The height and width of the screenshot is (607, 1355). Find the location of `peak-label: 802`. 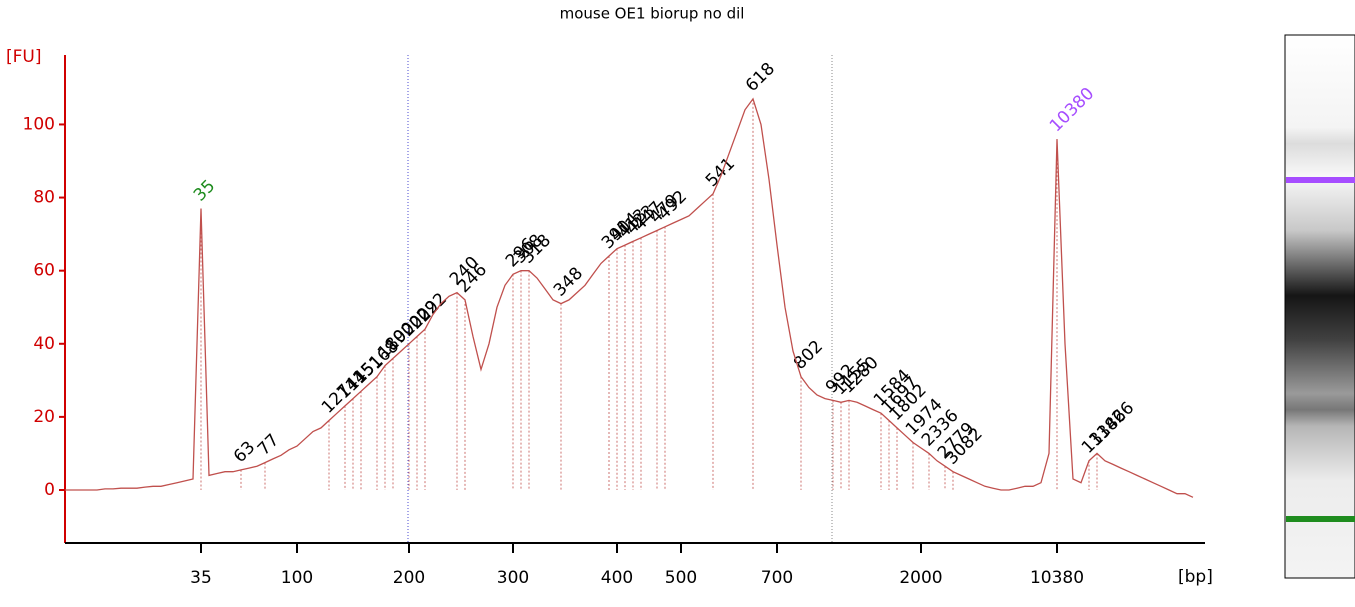

peak-label: 802 is located at coordinates (808, 355).